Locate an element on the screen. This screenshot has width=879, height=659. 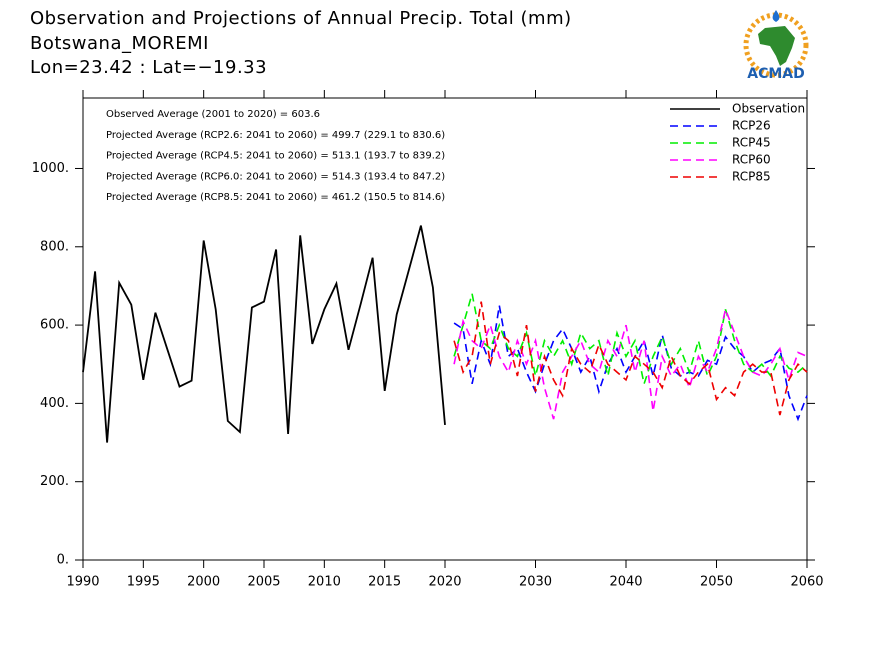
x-tick-label: 2000 is located at coordinates (203, 582).